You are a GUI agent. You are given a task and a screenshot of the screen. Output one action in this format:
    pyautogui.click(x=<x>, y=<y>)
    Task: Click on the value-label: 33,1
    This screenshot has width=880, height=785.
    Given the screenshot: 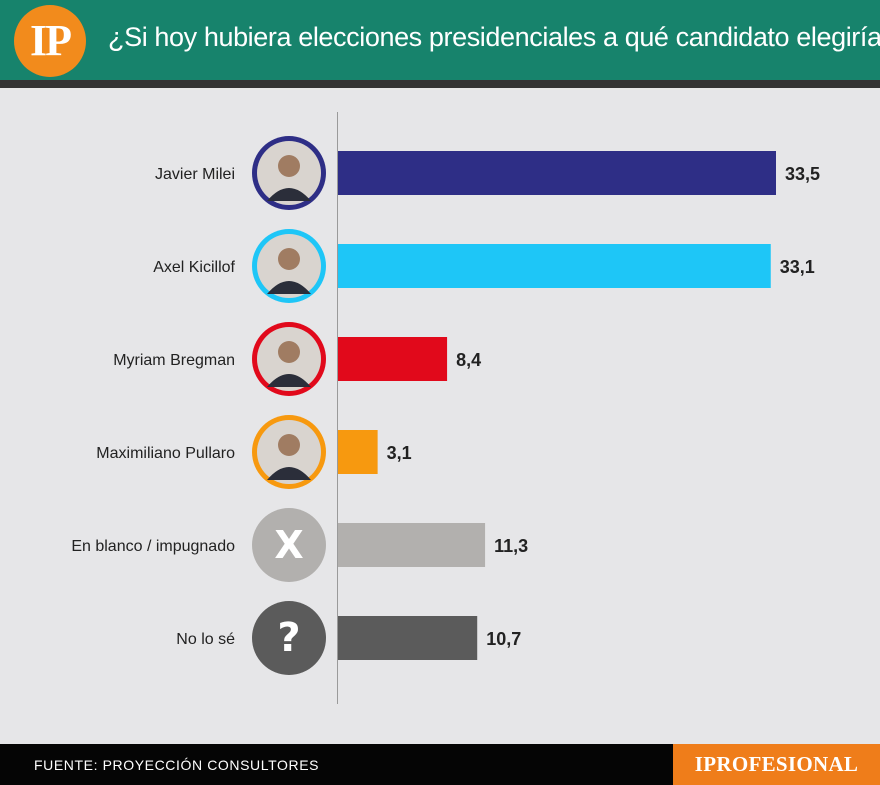 What is the action you would take?
    pyautogui.click(x=797, y=267)
    